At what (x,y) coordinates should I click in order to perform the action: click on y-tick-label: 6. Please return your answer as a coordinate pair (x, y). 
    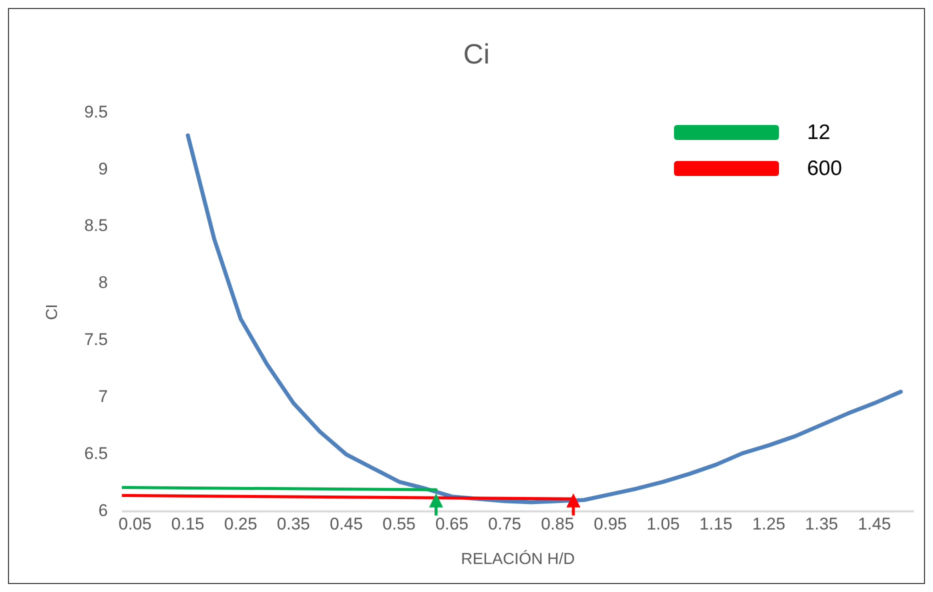
    Looking at the image, I should click on (103, 510).